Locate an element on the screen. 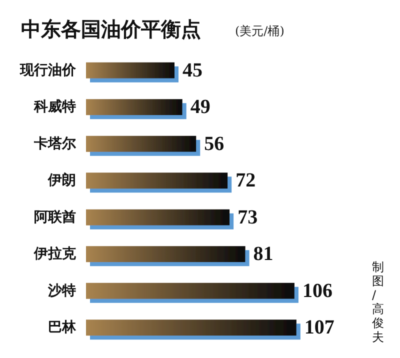  y-tick-label: 伊拉克 is located at coordinates (55, 254).